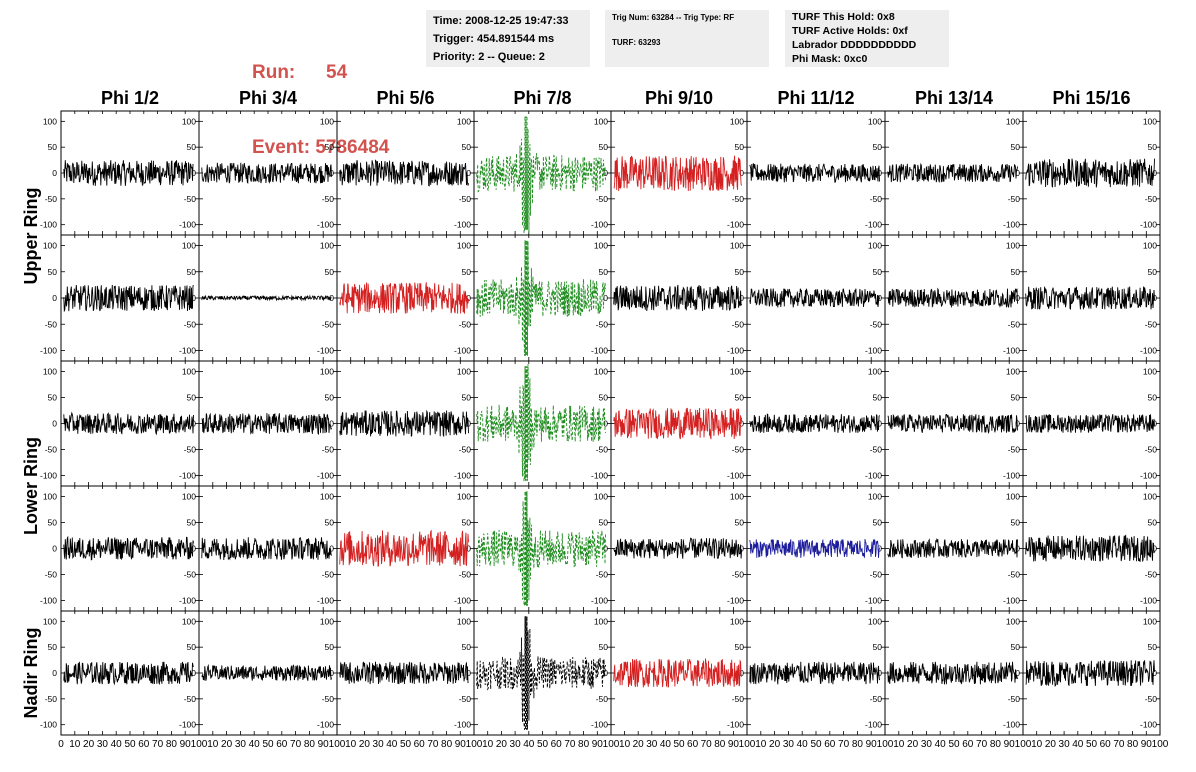 This screenshot has height=772, width=1196. What do you see at coordinates (815, 98) in the screenshot?
I see `column-header: Phi 11/12` at bounding box center [815, 98].